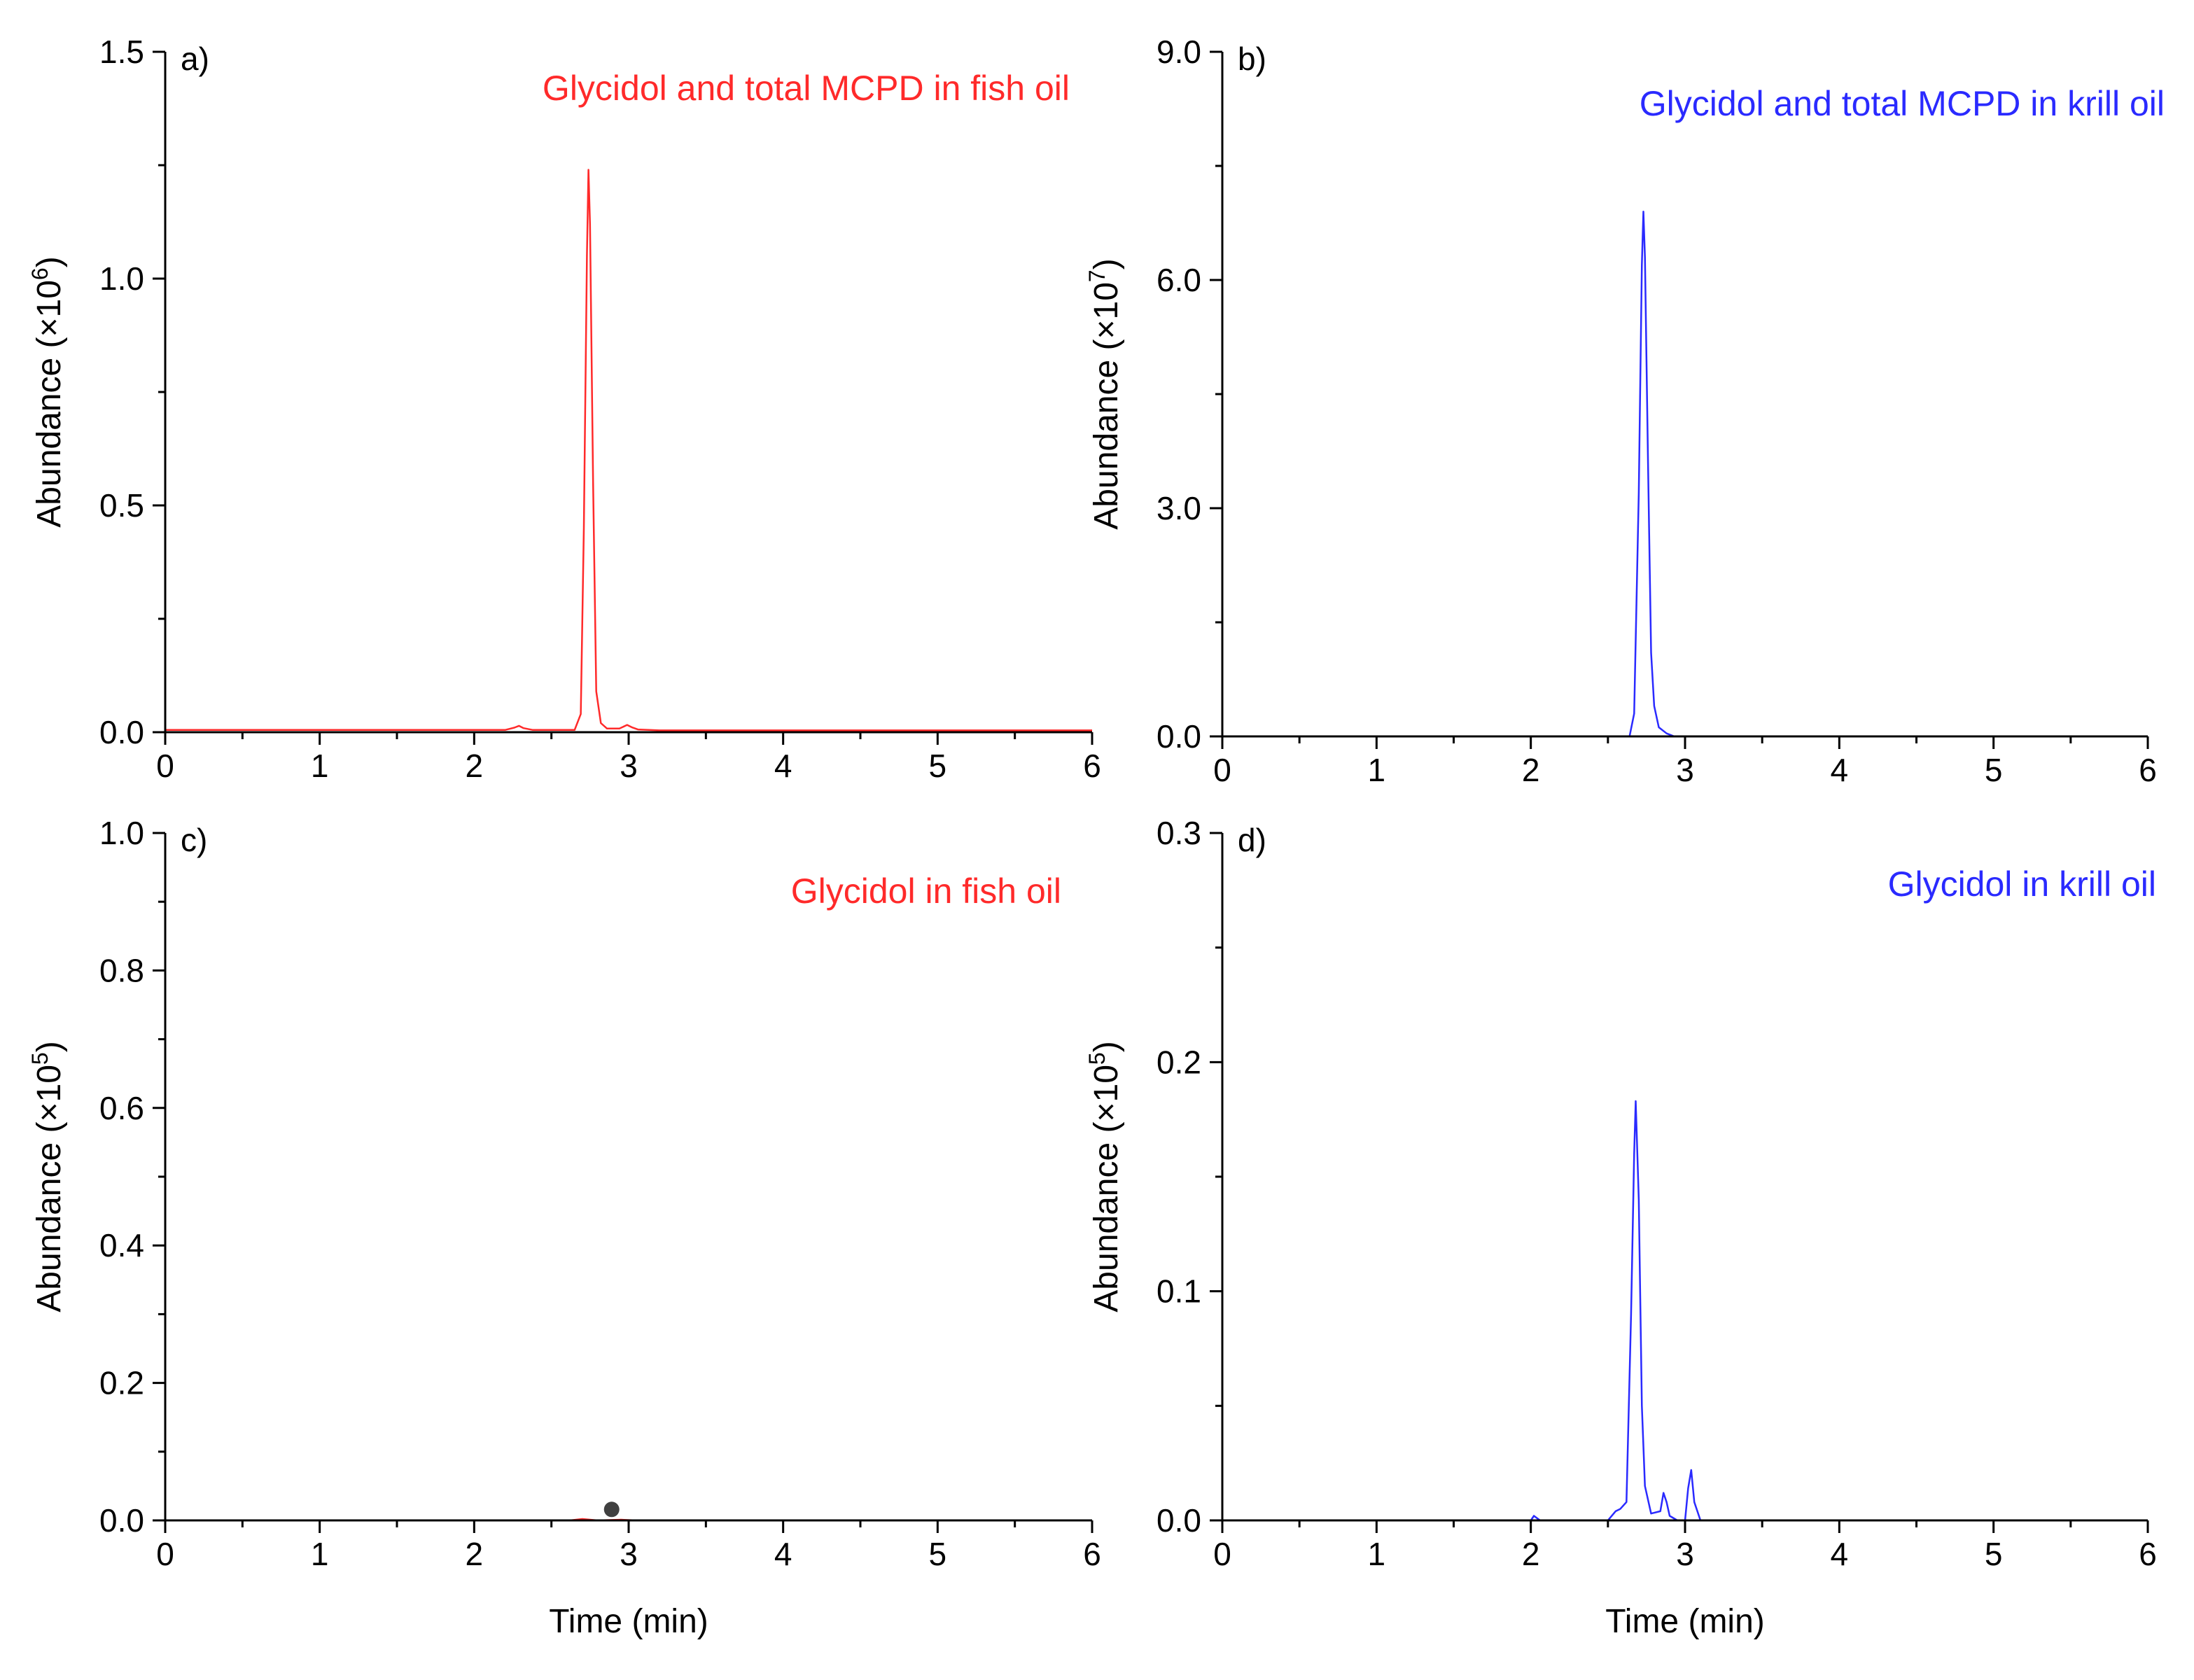 Image resolution: width=2194 pixels, height=1680 pixels. What do you see at coordinates (806, 88) in the screenshot?
I see `panel-a-title: Glycidol and total MCPD in fish oil` at bounding box center [806, 88].